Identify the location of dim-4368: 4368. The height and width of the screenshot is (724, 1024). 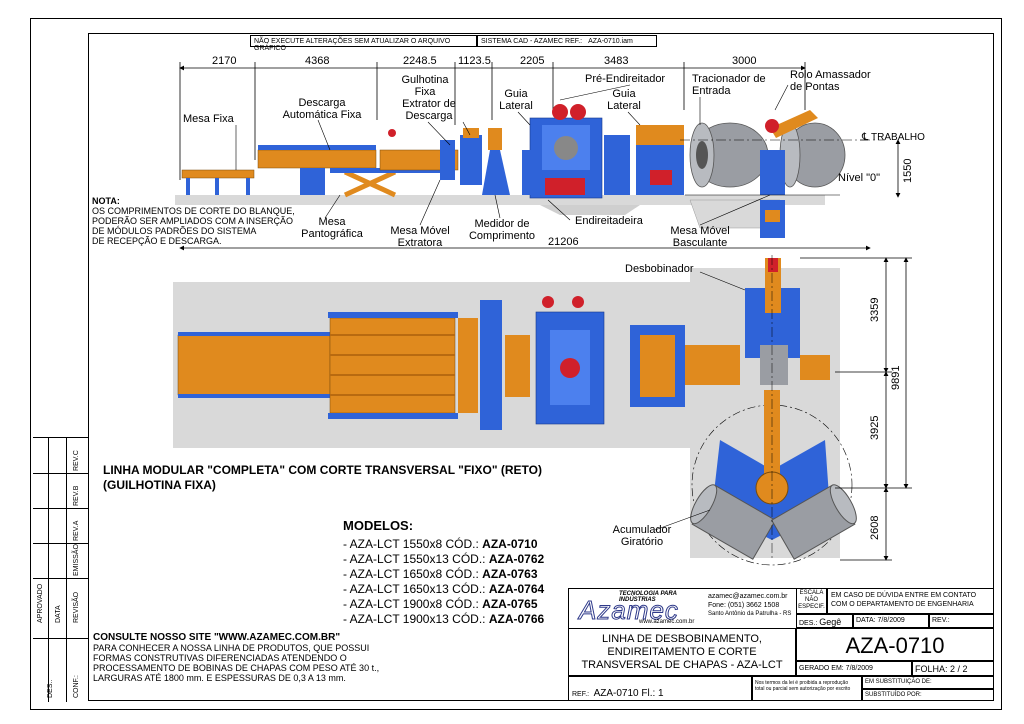
(317, 61).